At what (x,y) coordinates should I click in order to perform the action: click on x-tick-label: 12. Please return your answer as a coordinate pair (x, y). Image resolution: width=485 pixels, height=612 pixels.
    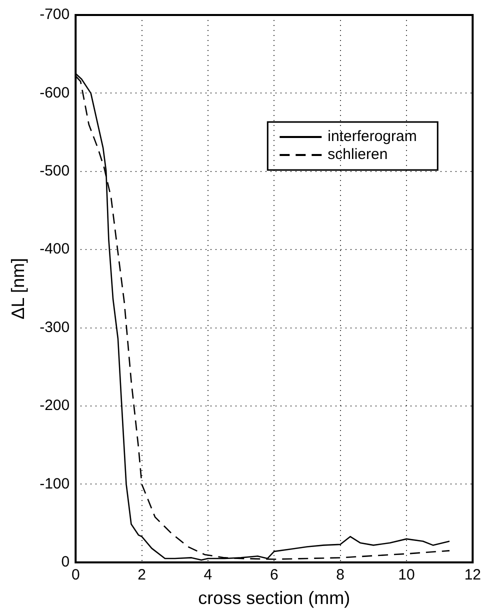
    Looking at the image, I should click on (472, 575).